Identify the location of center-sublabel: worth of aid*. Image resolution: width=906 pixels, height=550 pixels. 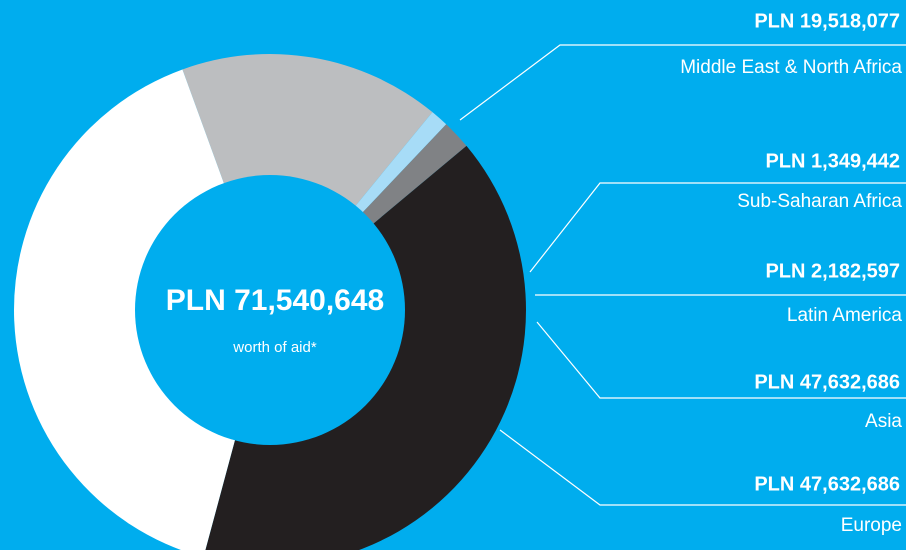
(274, 347).